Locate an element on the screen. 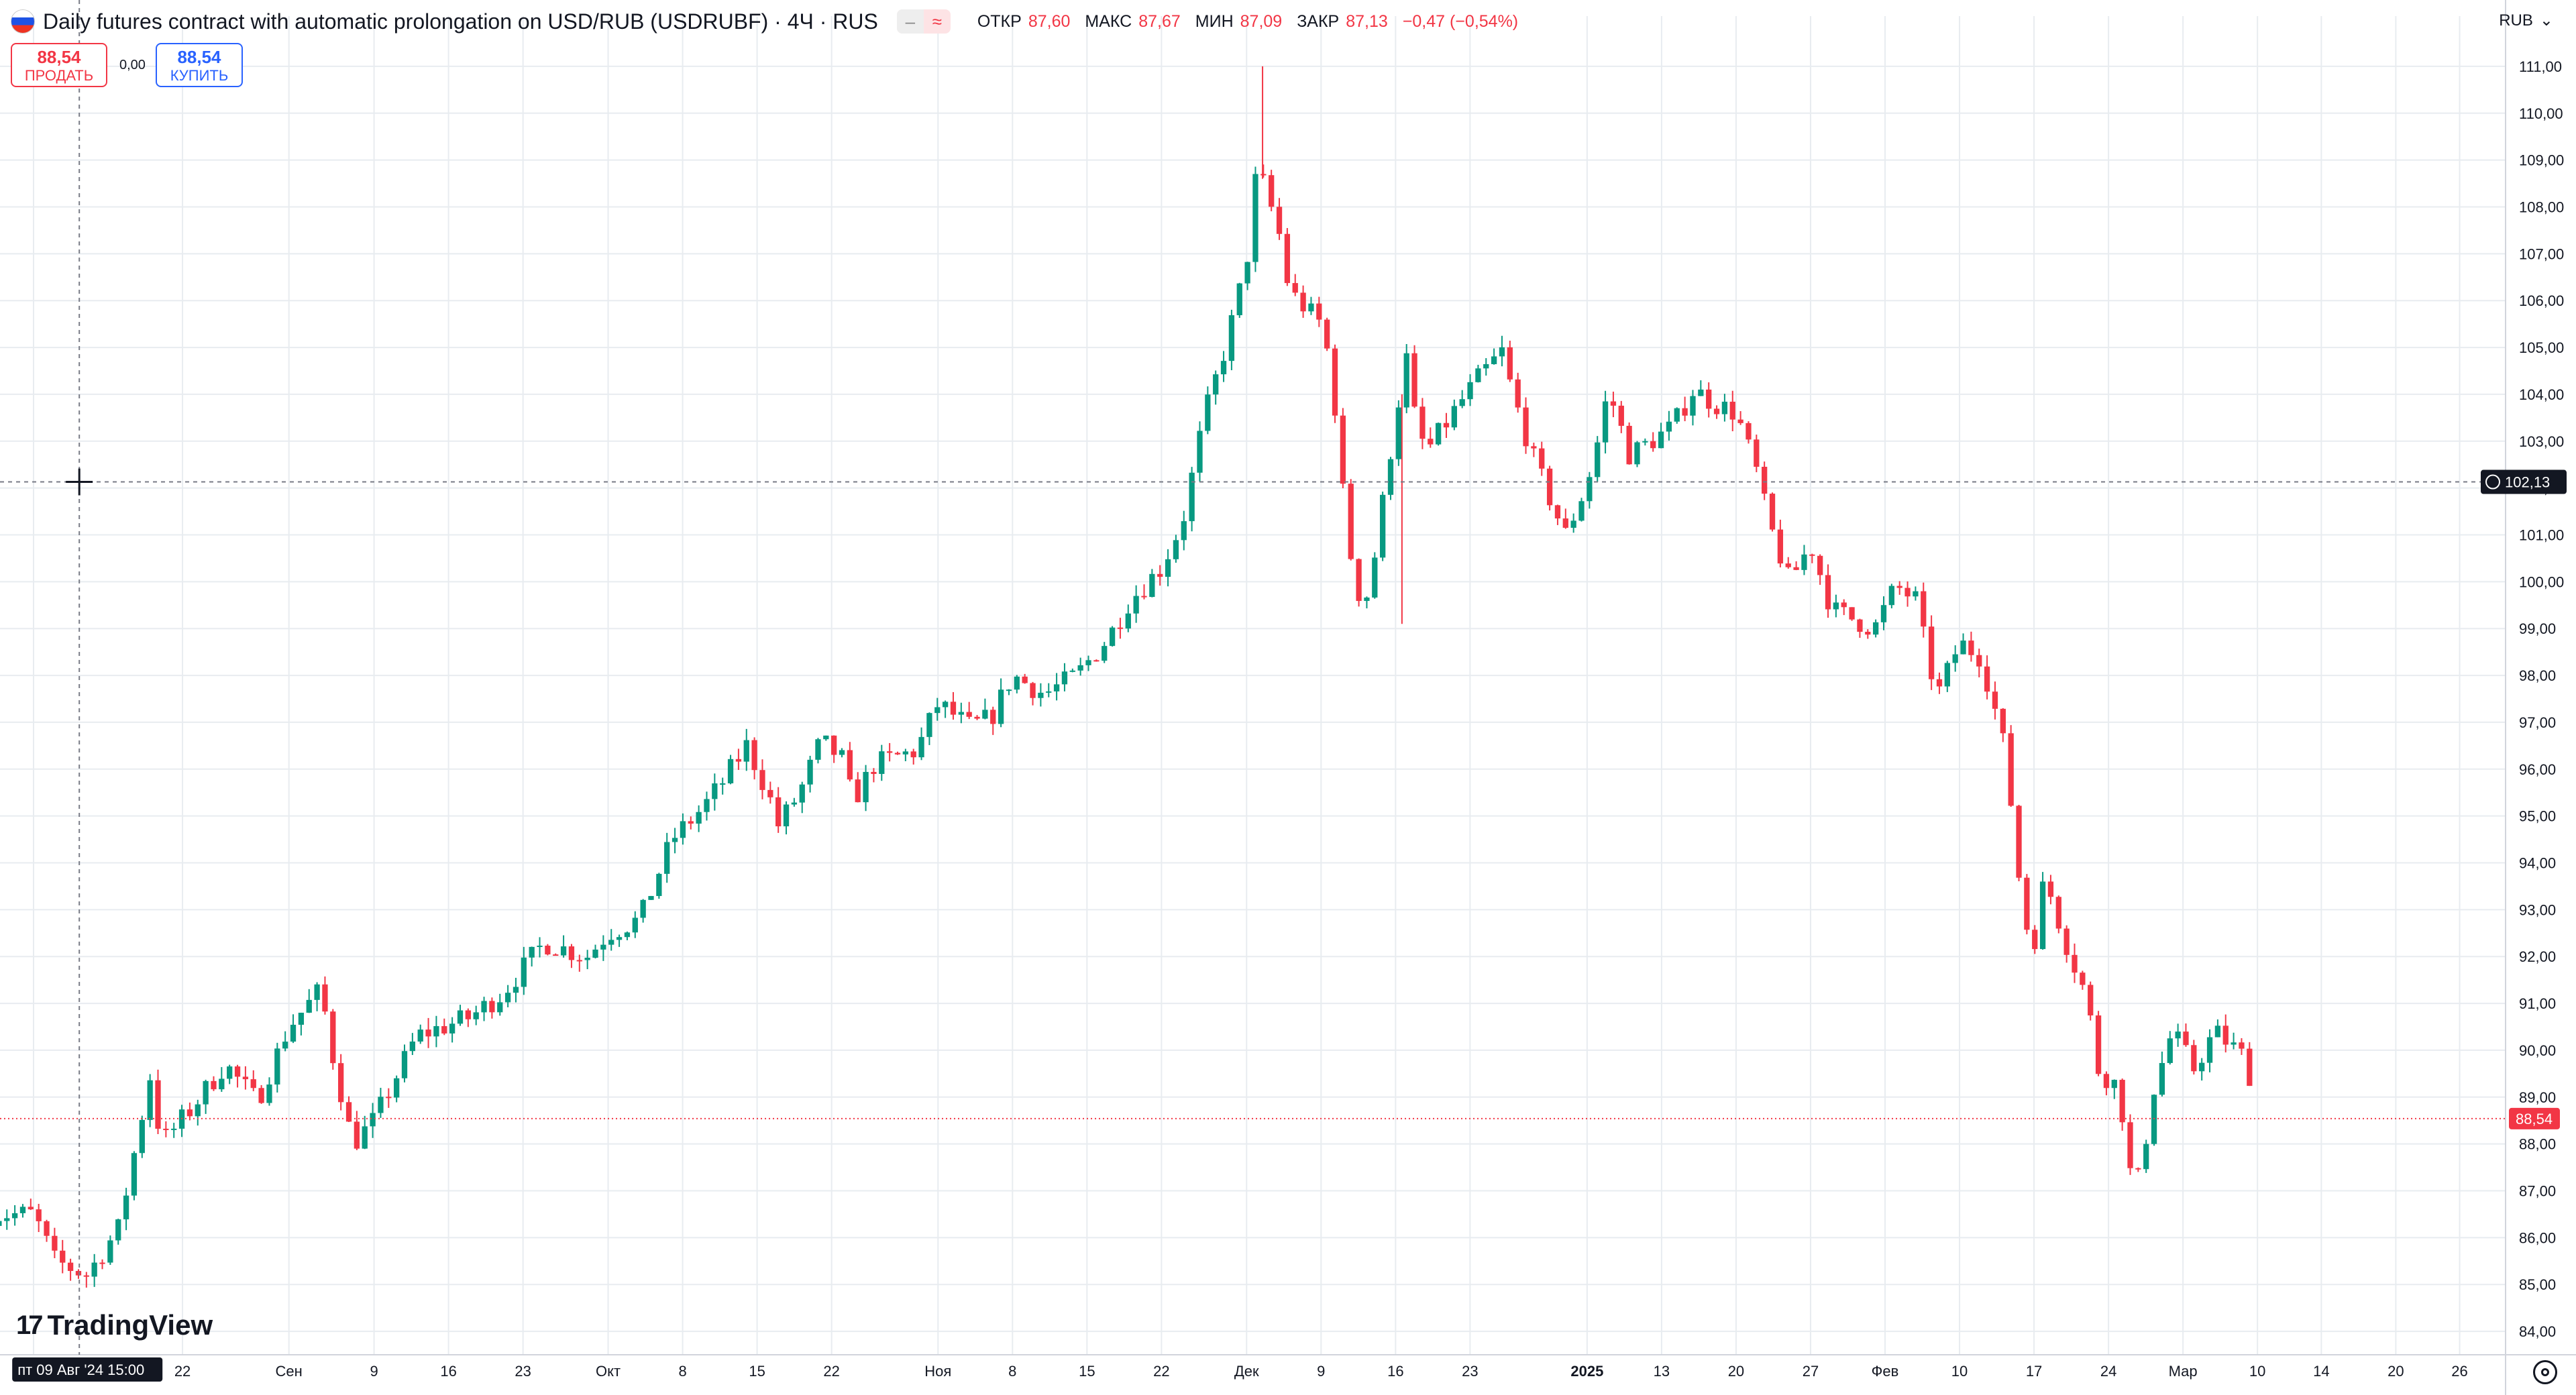  time-tick-label: Ноя is located at coordinates (937, 1371).